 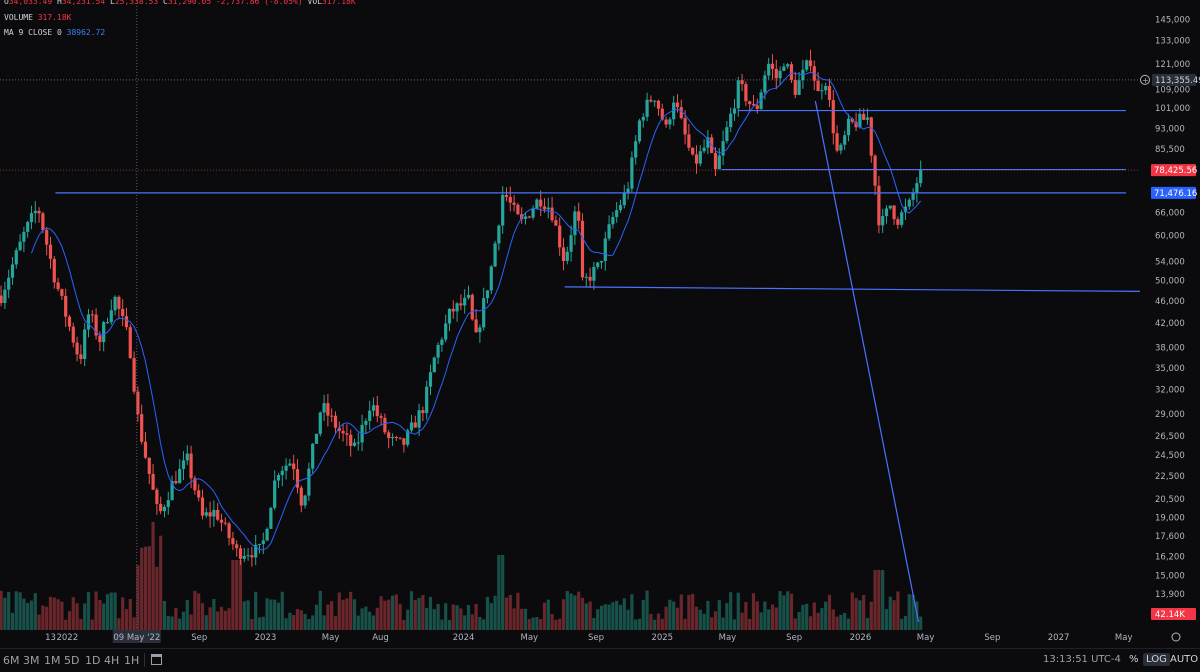 What do you see at coordinates (50, 638) in the screenshot?
I see `time-tick-label: 13` at bounding box center [50, 638].